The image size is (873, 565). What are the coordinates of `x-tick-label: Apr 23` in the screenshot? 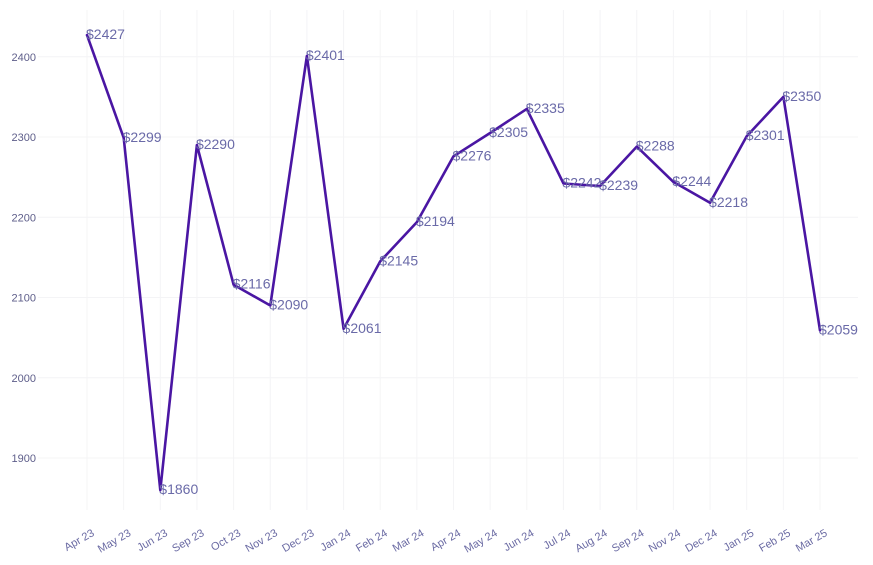 It's located at (79, 540).